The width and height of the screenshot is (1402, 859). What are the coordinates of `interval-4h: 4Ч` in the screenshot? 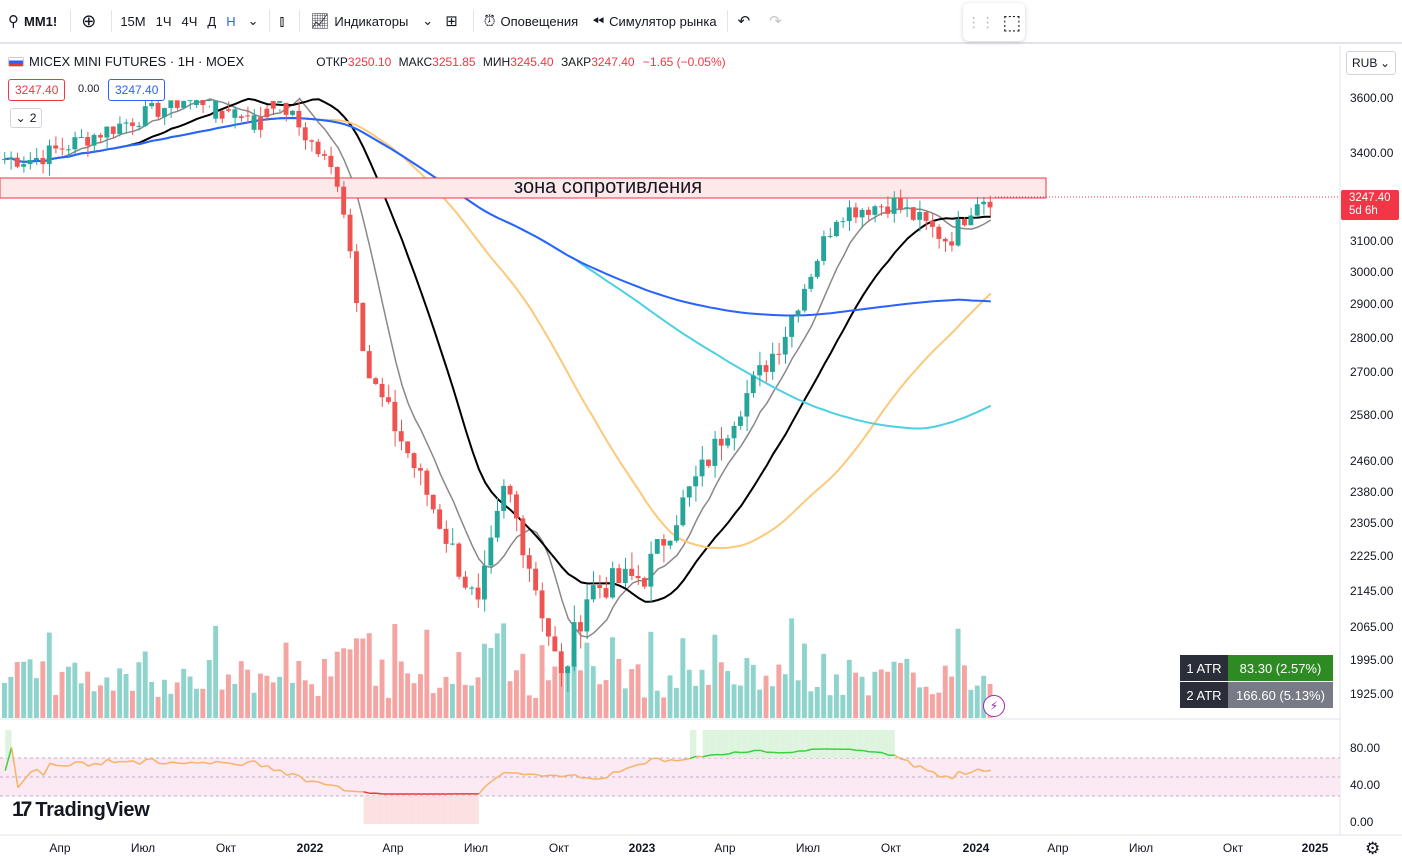 It's located at (189, 21).